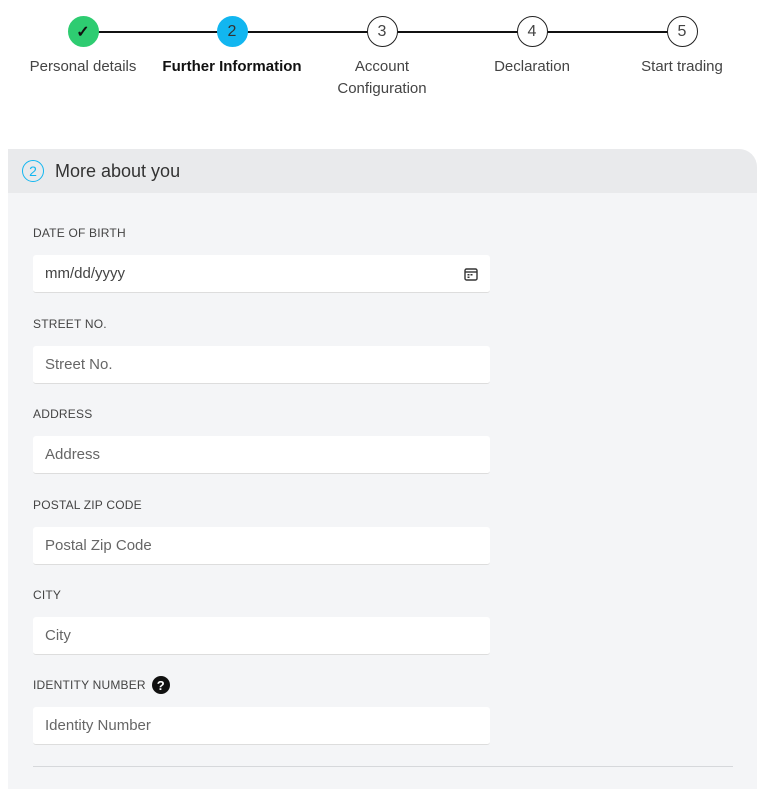  What do you see at coordinates (261, 455) in the screenshot?
I see `address-input` at bounding box center [261, 455].